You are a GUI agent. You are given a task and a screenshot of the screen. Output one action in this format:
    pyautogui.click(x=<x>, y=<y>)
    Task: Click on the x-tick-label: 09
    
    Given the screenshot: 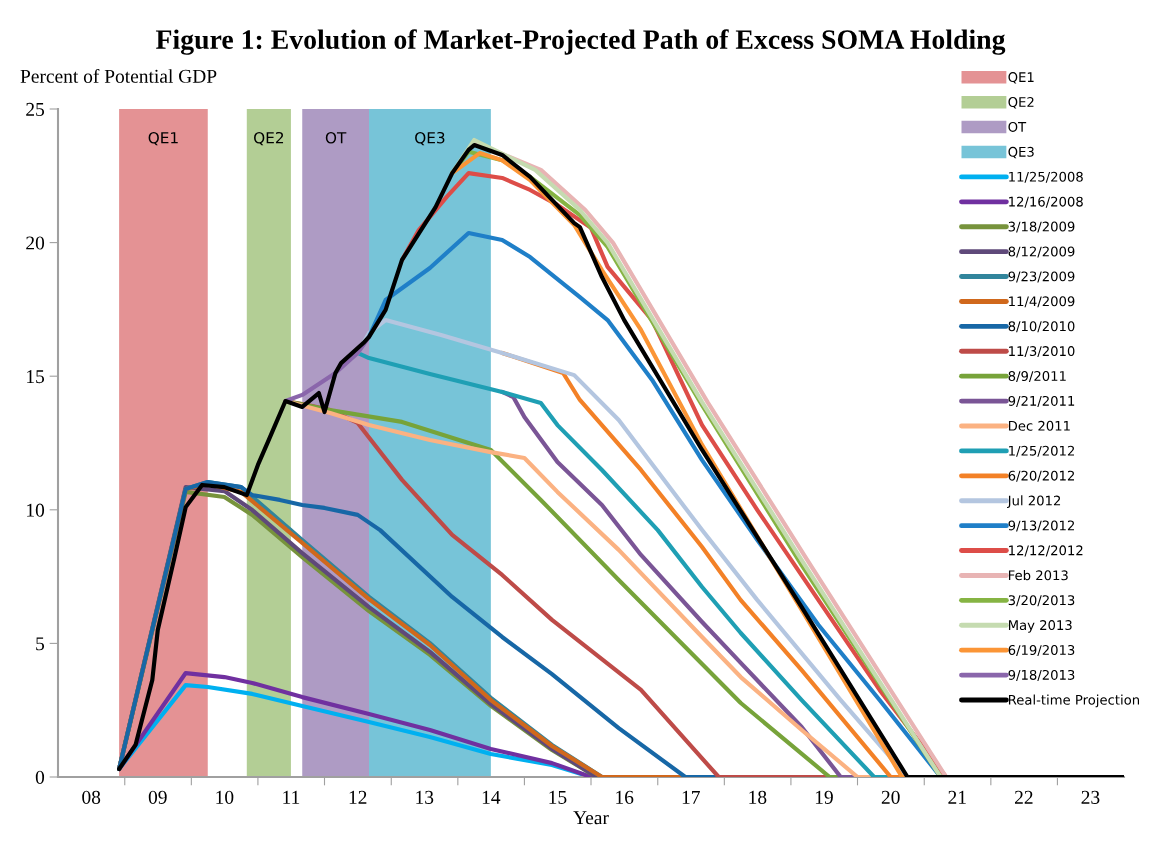 What is the action you would take?
    pyautogui.click(x=157, y=797)
    